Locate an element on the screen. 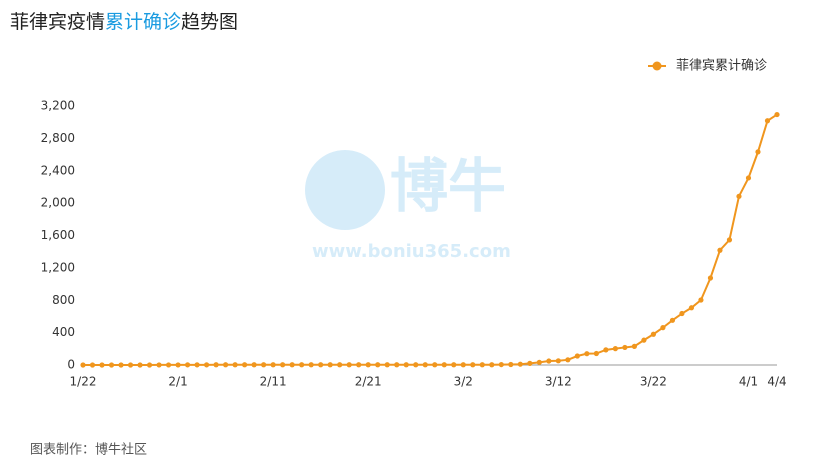 This screenshot has width=824, height=473. watermark-logo is located at coordinates (345, 190).